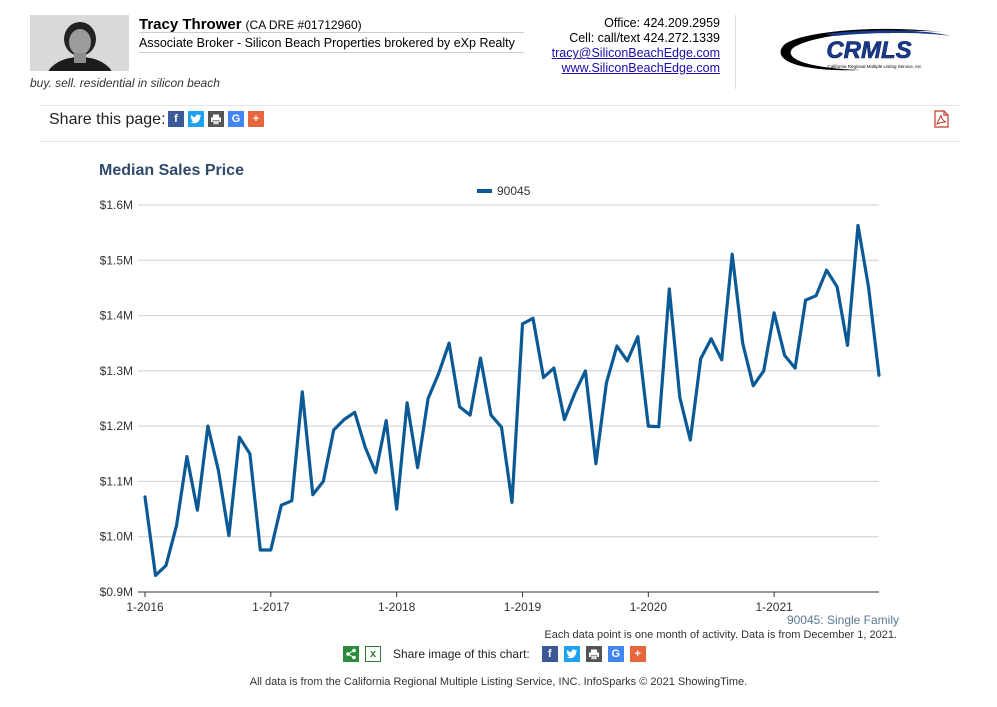  What do you see at coordinates (107, 119) in the screenshot?
I see `share-page-label: Share this page:` at bounding box center [107, 119].